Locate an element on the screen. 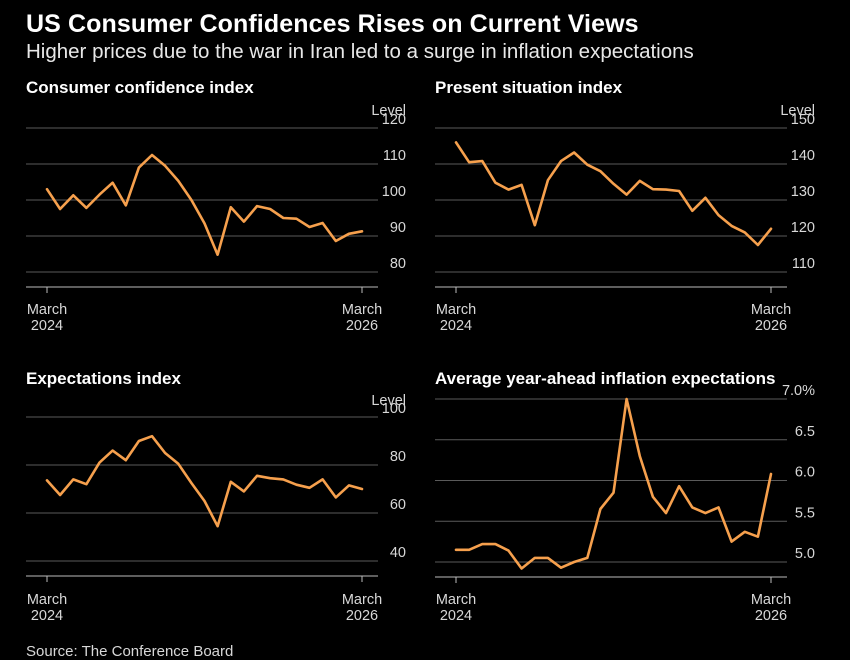 This screenshot has height=660, width=850. chart-title: Expectations index is located at coordinates (103, 378).